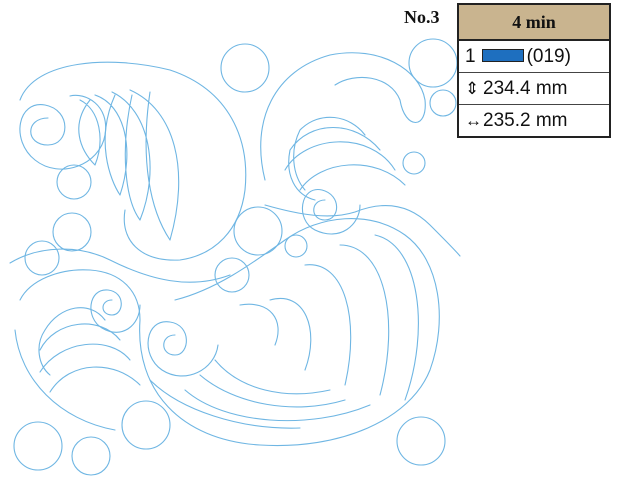 The height and width of the screenshot is (484, 623). What do you see at coordinates (525, 120) in the screenshot?
I see `design-width: 235.2 mm` at bounding box center [525, 120].